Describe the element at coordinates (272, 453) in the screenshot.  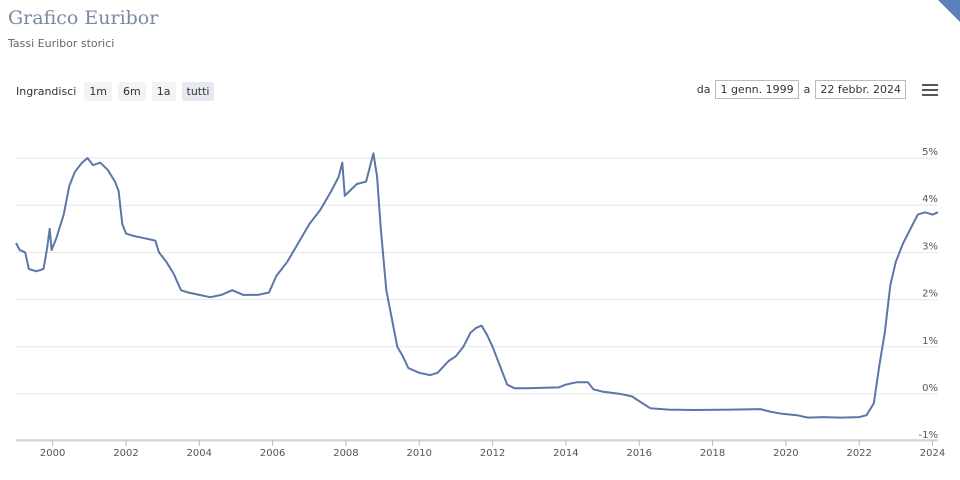
I see `x-tick-label: 2006` at that location.